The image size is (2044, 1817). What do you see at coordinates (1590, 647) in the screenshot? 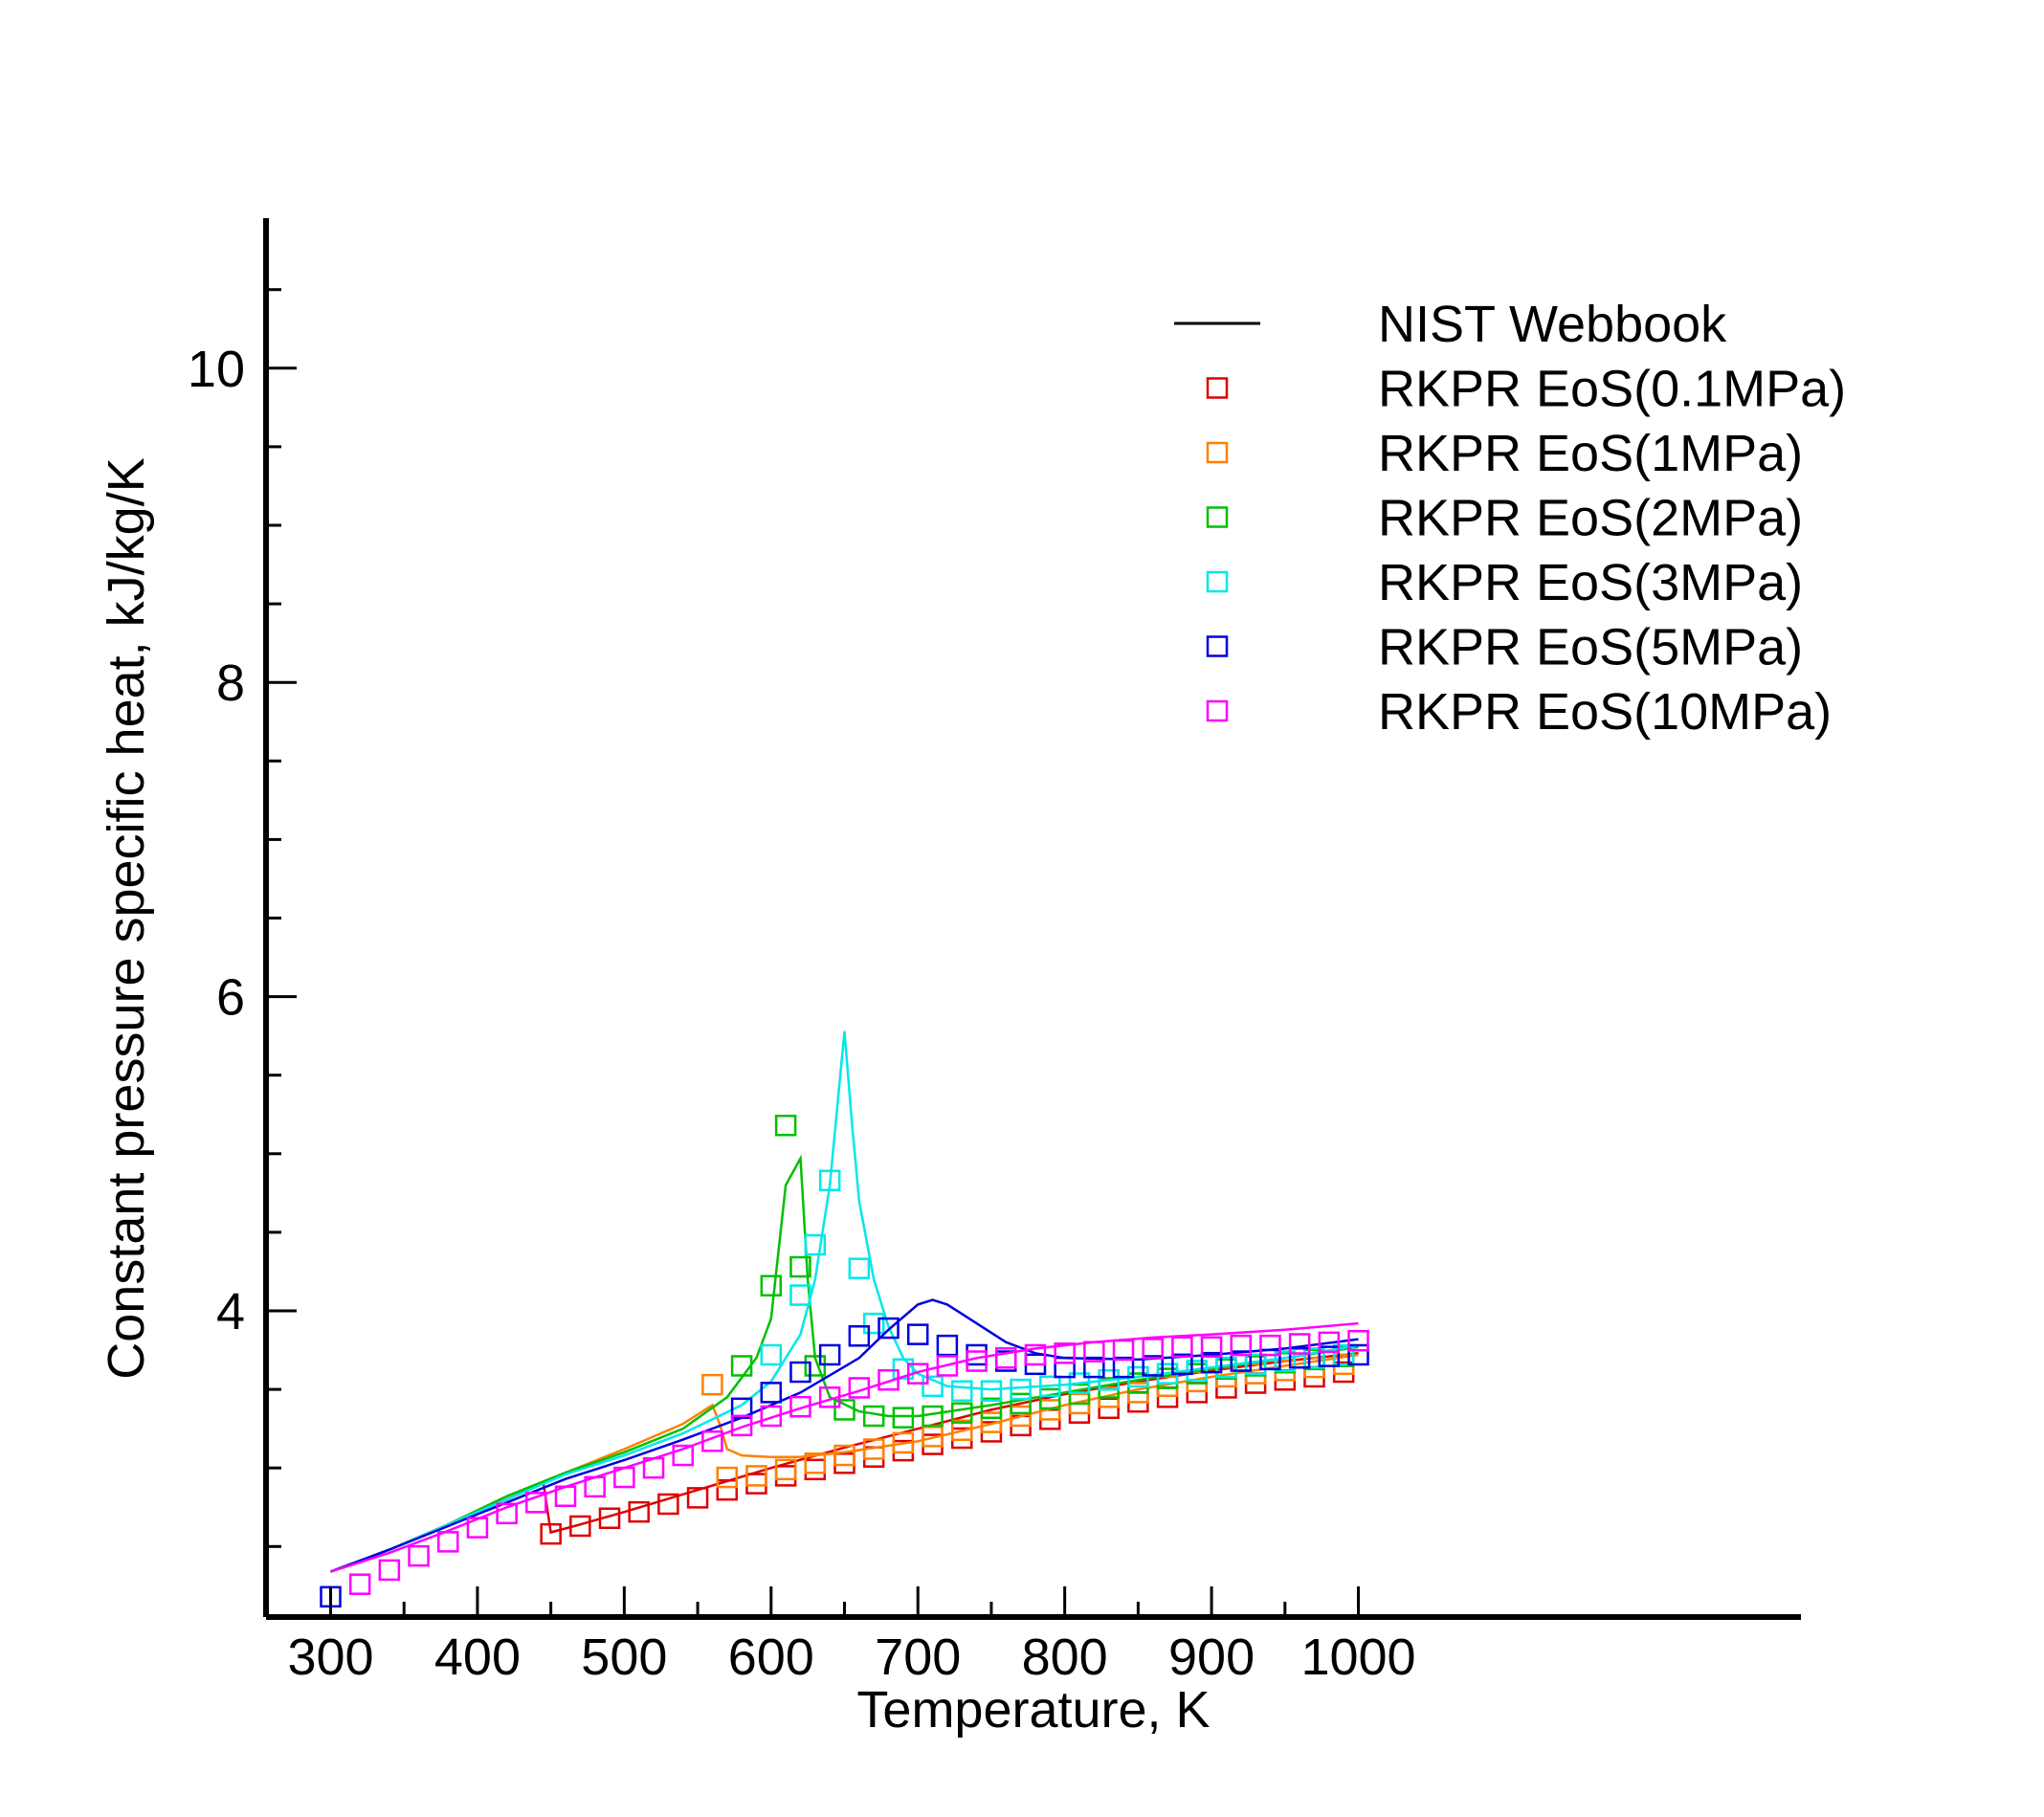
I see `legend-label: RKPR EoS(5MPa)` at bounding box center [1590, 647].